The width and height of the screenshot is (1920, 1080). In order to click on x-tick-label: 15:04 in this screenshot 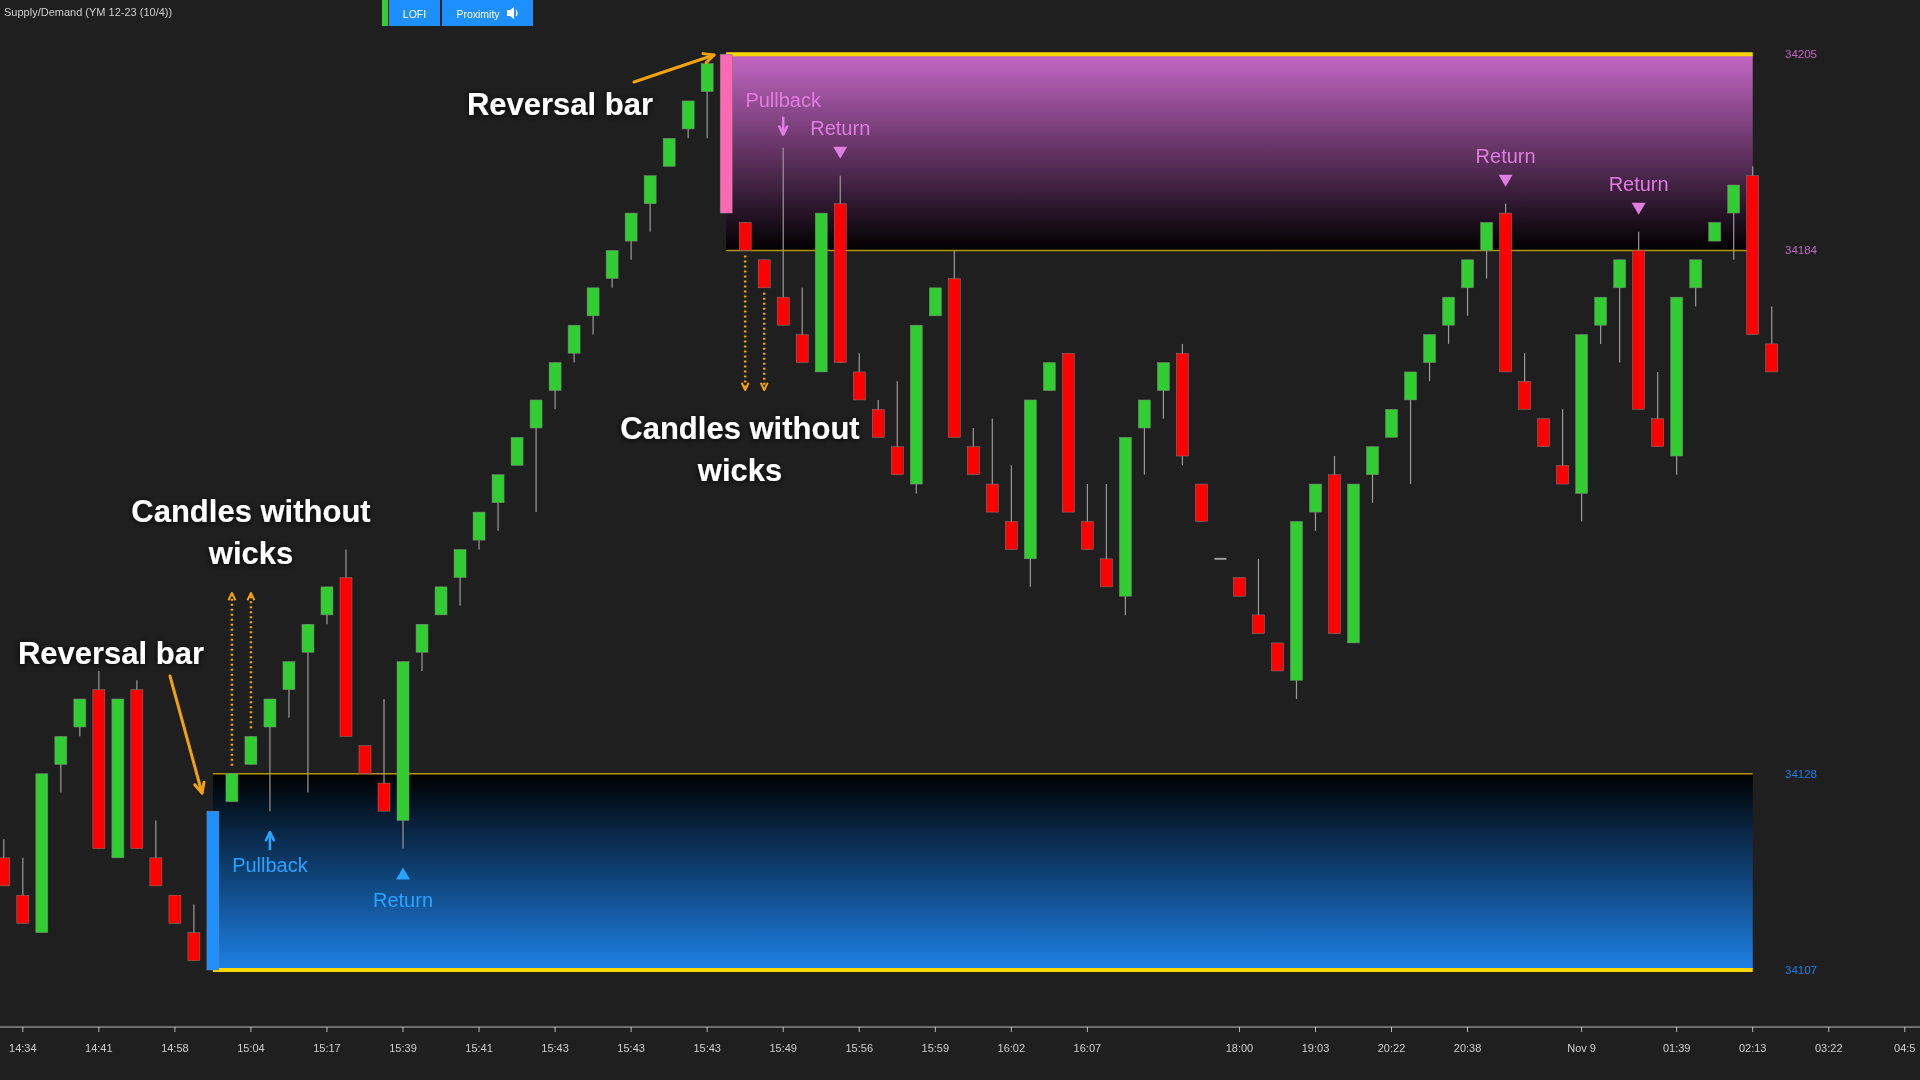, I will do `click(251, 1048)`.